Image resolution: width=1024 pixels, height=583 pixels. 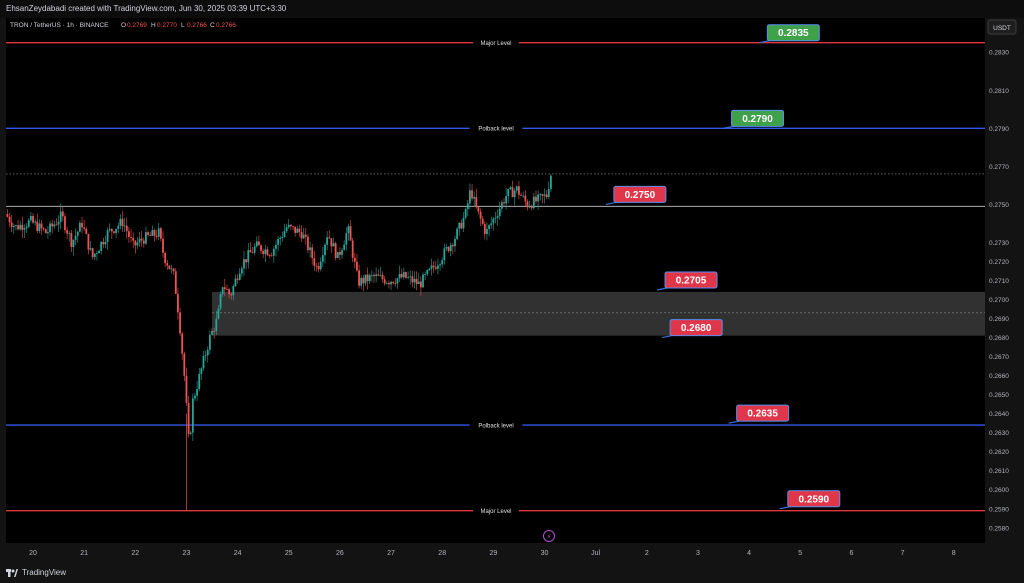 What do you see at coordinates (391, 553) in the screenshot?
I see `x-tick-label: 27` at bounding box center [391, 553].